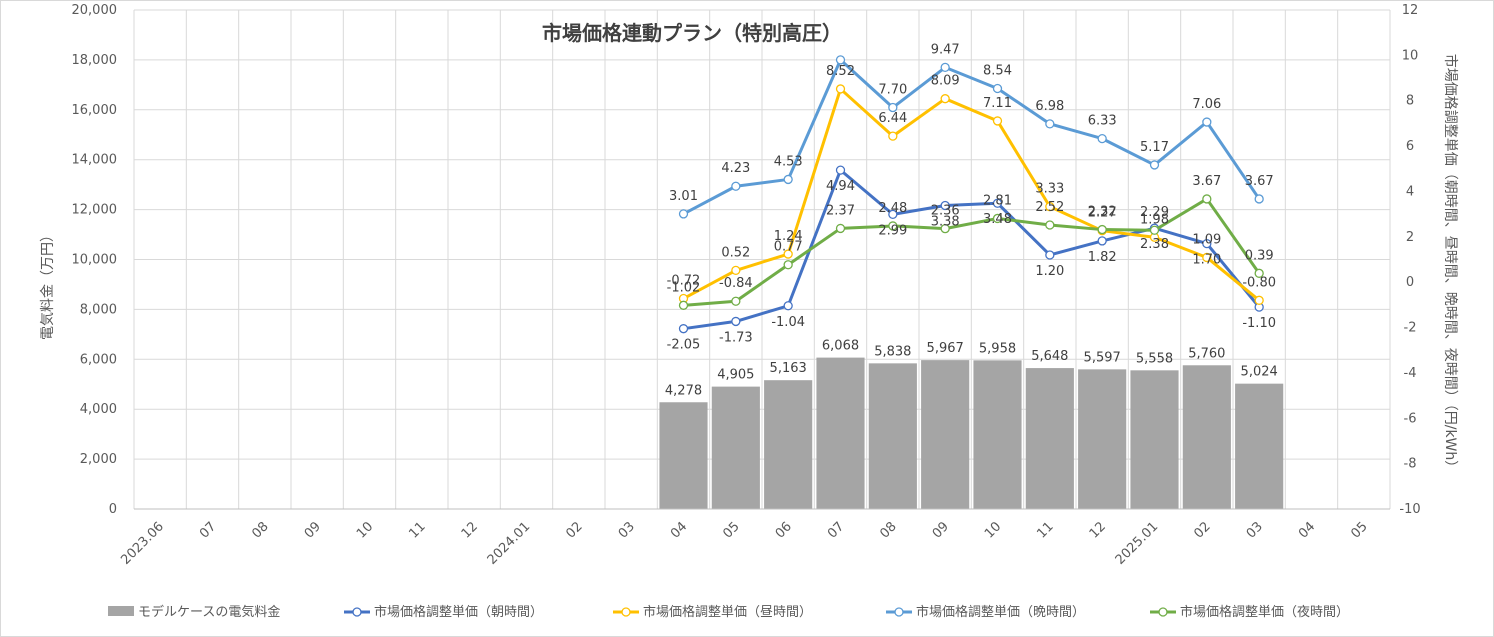  Describe the element at coordinates (1206, 104) in the screenshot. I see `line-value-label: 7.06` at that location.